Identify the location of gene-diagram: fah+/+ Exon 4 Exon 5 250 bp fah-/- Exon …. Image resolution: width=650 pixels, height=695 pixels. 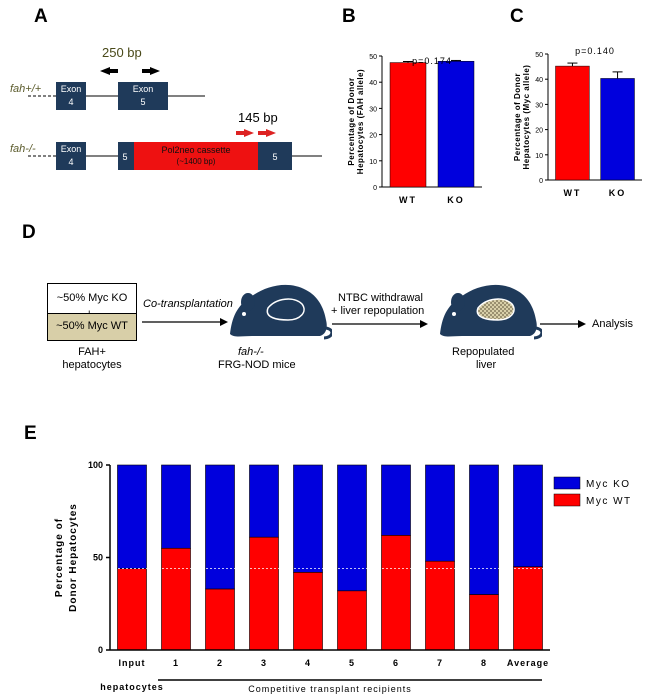
(166, 107).